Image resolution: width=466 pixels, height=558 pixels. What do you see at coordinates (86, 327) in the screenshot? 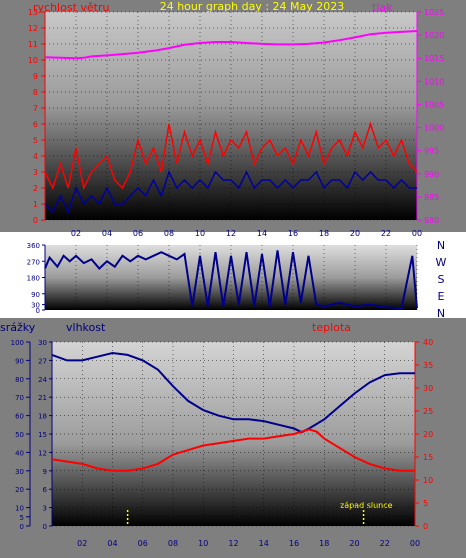
I see `humidity-axis-label: vlhkost` at bounding box center [86, 327].